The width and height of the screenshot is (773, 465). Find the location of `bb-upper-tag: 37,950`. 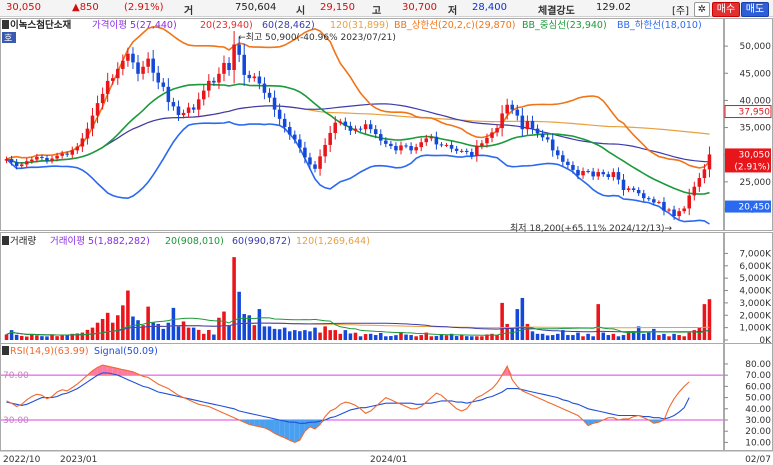

bb-upper-tag: 37,950 is located at coordinates (755, 113).